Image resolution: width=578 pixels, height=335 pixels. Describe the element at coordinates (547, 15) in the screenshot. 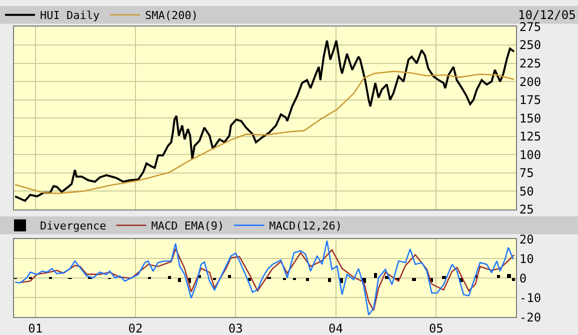

I see `text: 10/12/05` at that location.